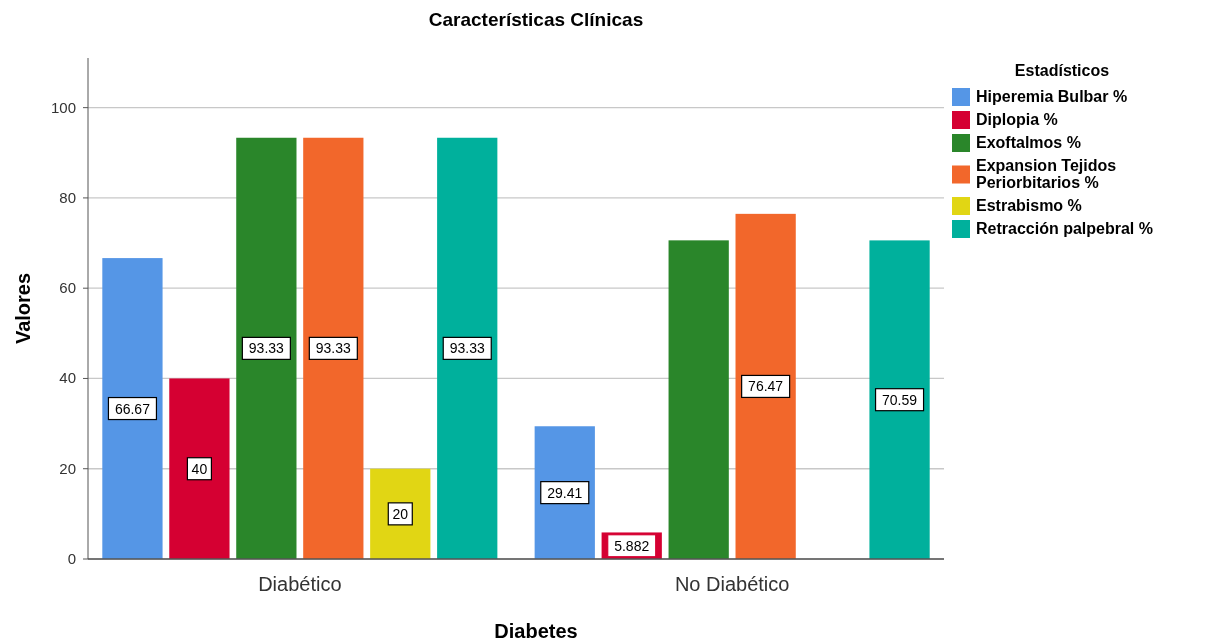 The image size is (1206, 644). Describe the element at coordinates (732, 584) in the screenshot. I see `x-tick-label: No Diabético` at that location.